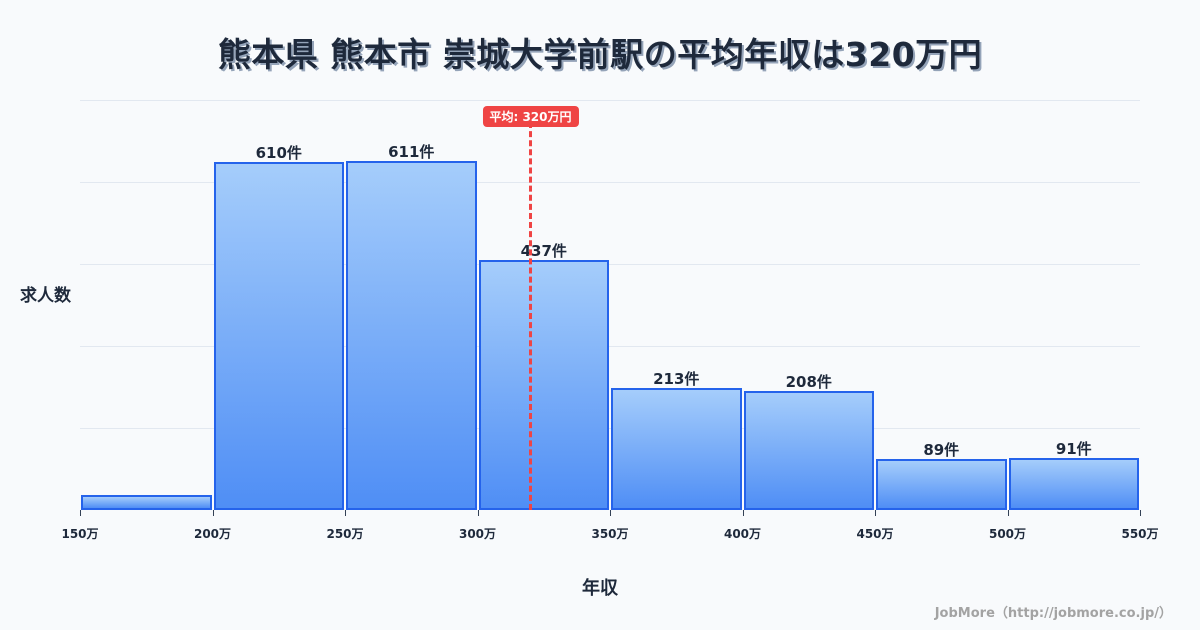  Describe the element at coordinates (530, 116) in the screenshot. I see `average-badge: 平均: 320万円` at that location.